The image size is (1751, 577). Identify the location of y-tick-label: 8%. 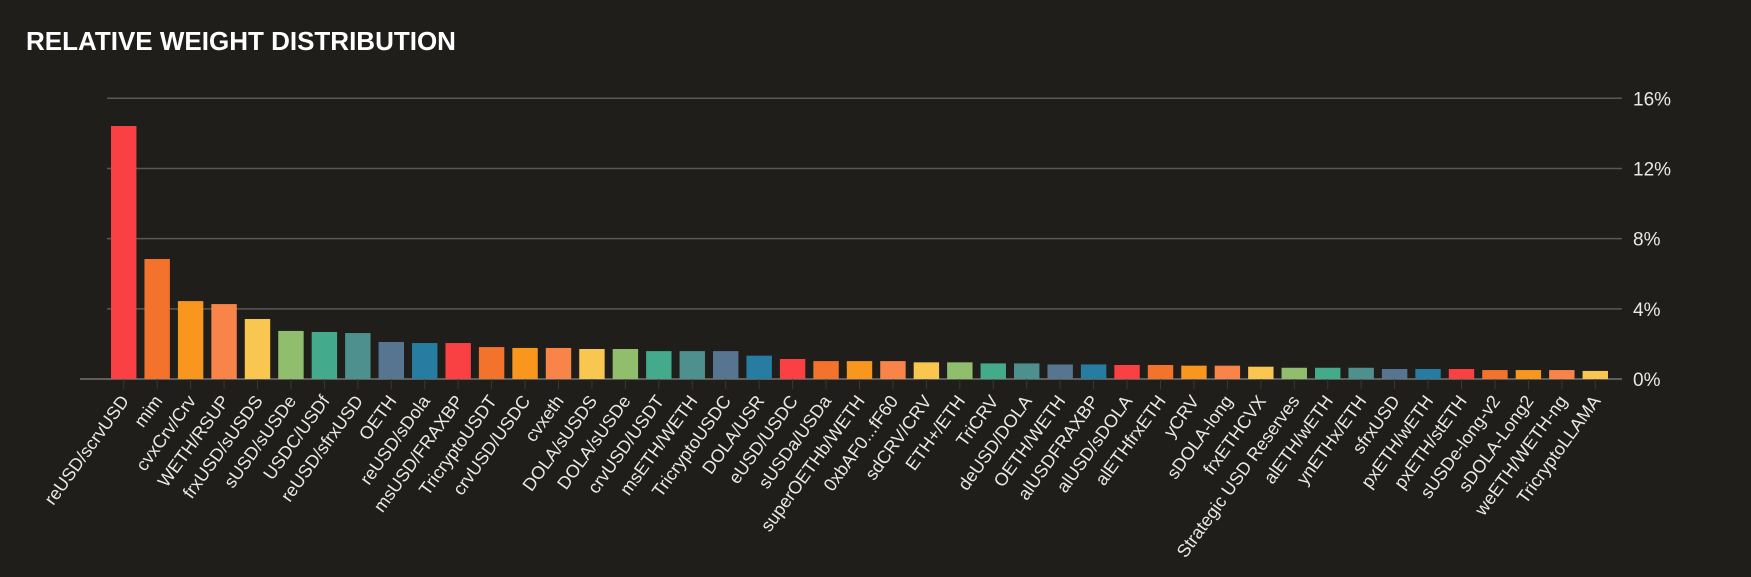
(1647, 240).